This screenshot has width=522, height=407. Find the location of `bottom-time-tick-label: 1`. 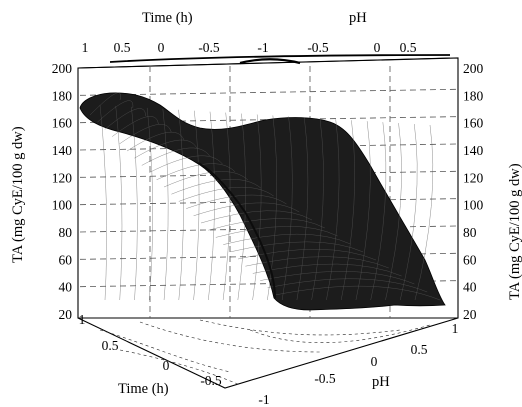

bottom-time-tick-label: 1 is located at coordinates (82, 319).